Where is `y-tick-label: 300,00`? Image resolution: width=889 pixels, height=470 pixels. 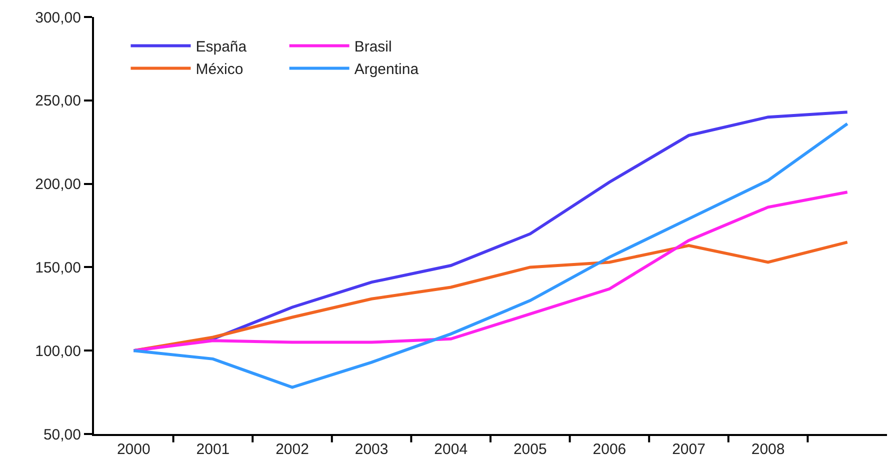
y-tick-label: 300,00 is located at coordinates (58, 17).